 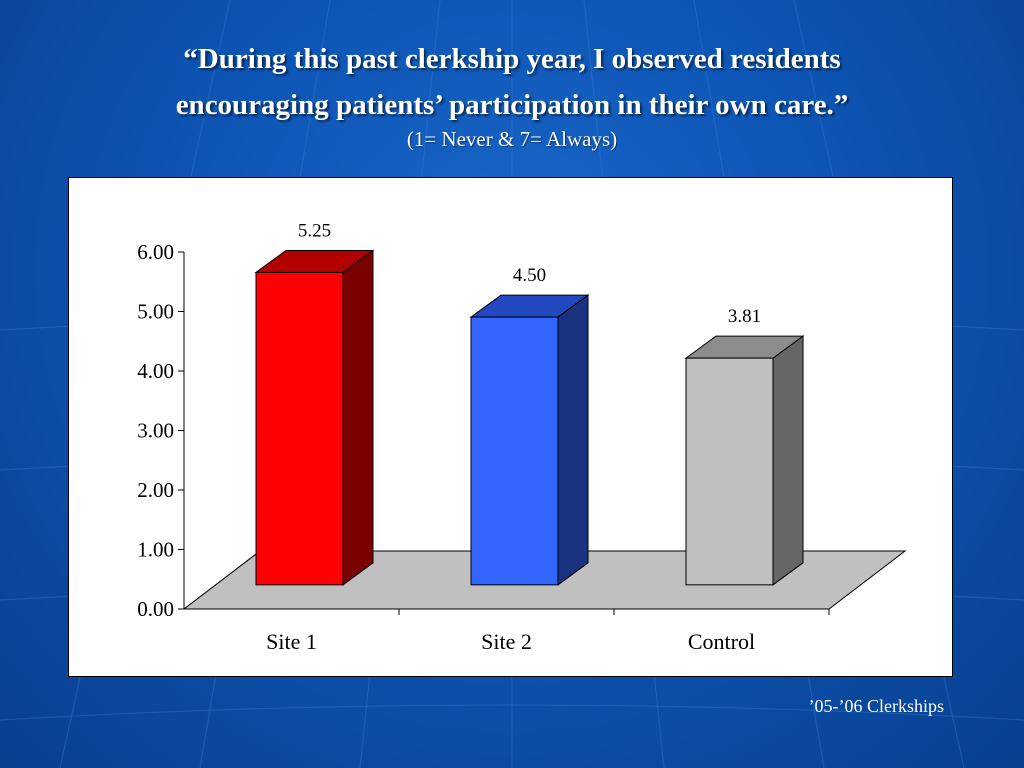 I want to click on x-category-label: Site 1, so click(x=291, y=641).